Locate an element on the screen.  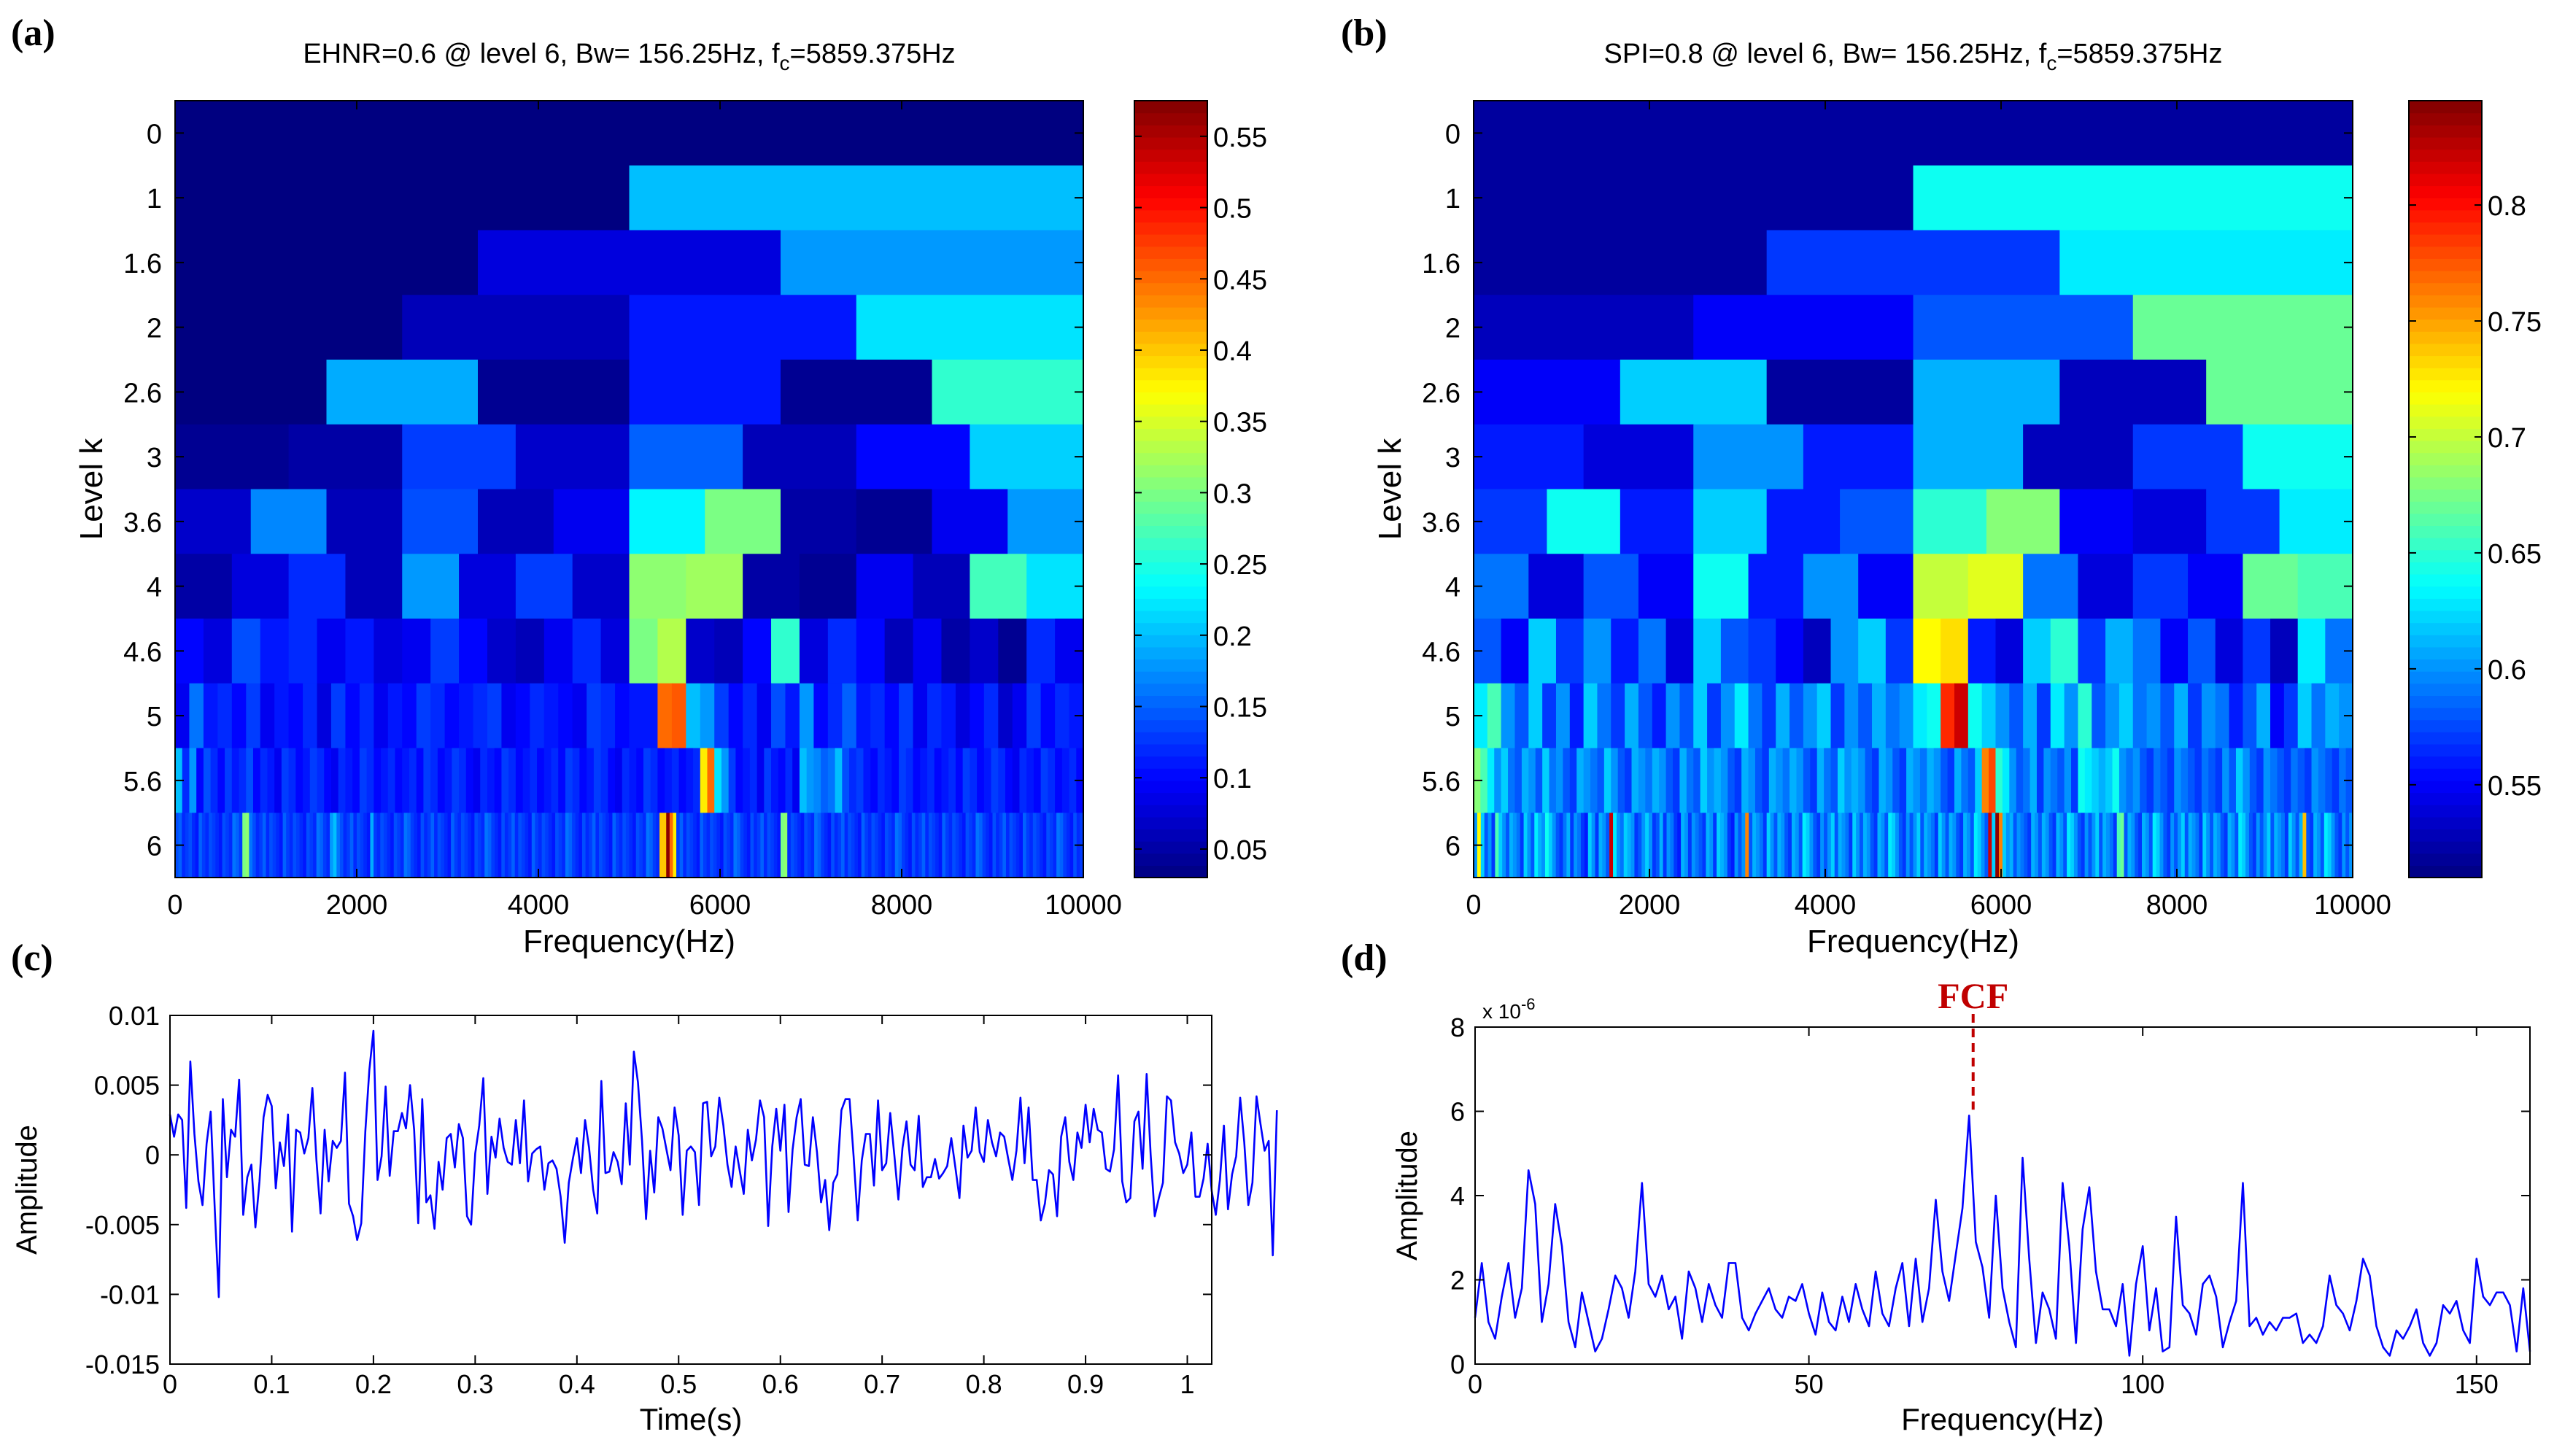
y-tick-label: 5 is located at coordinates (155, 717).